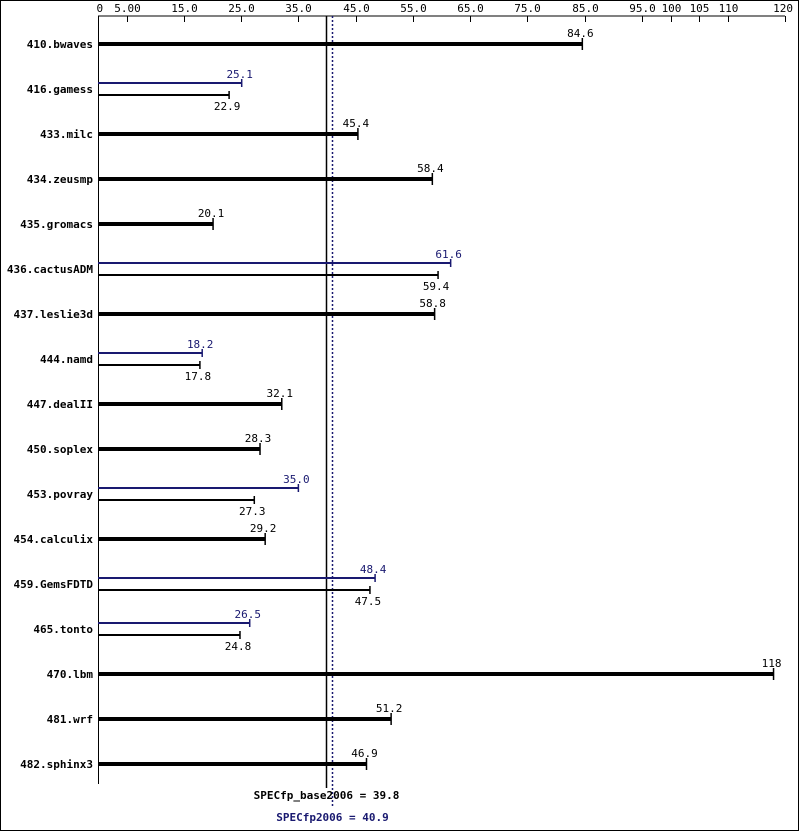 The image size is (799, 831). What do you see at coordinates (580, 33) in the screenshot?
I see `base-value-label: 84.6` at bounding box center [580, 33].